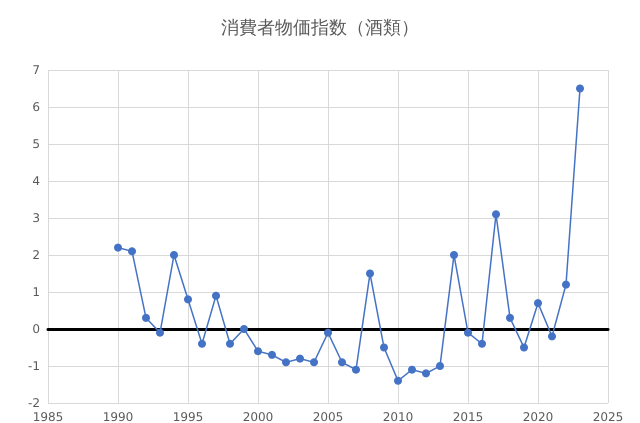  Describe the element at coordinates (538, 416) in the screenshot. I see `x-tick-label: 2020` at that location.